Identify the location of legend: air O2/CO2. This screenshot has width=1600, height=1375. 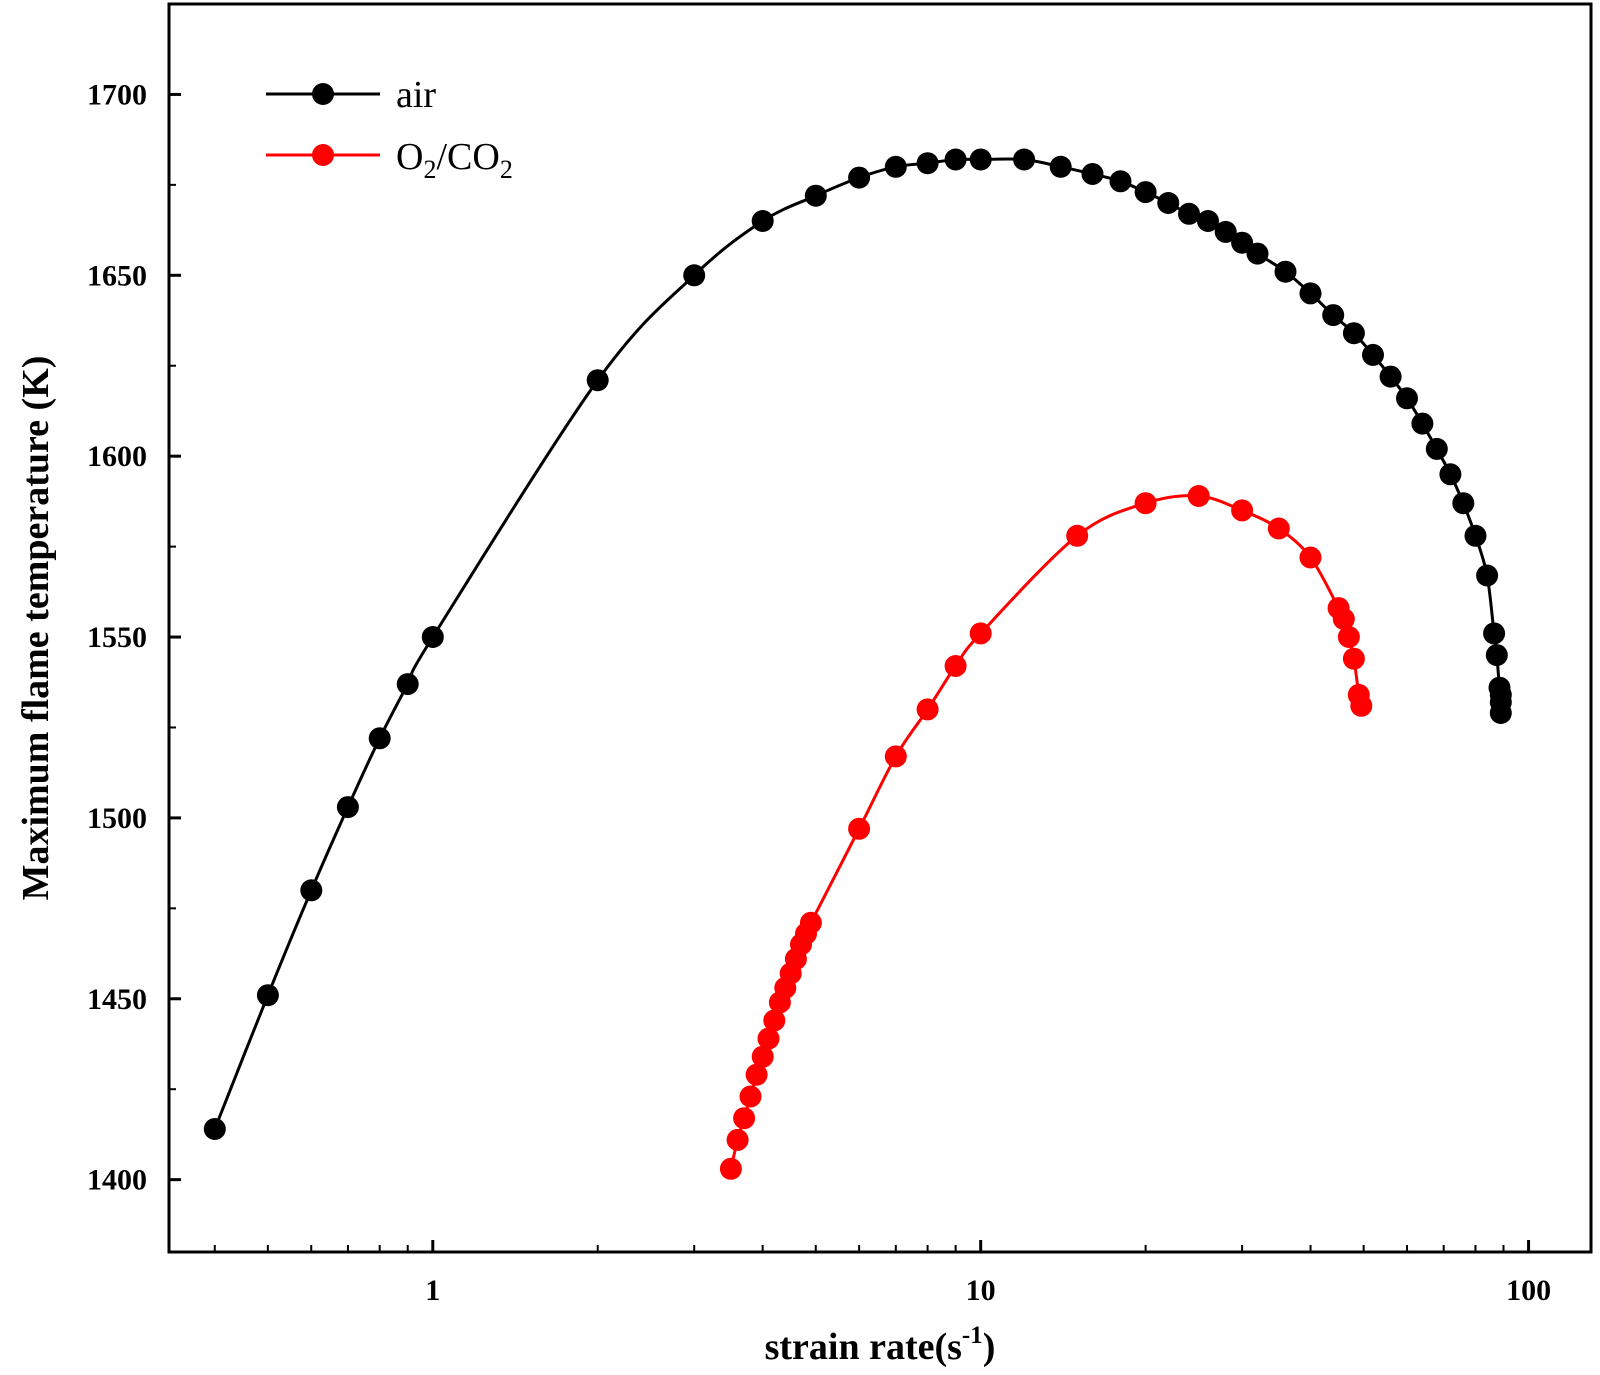
(389, 129).